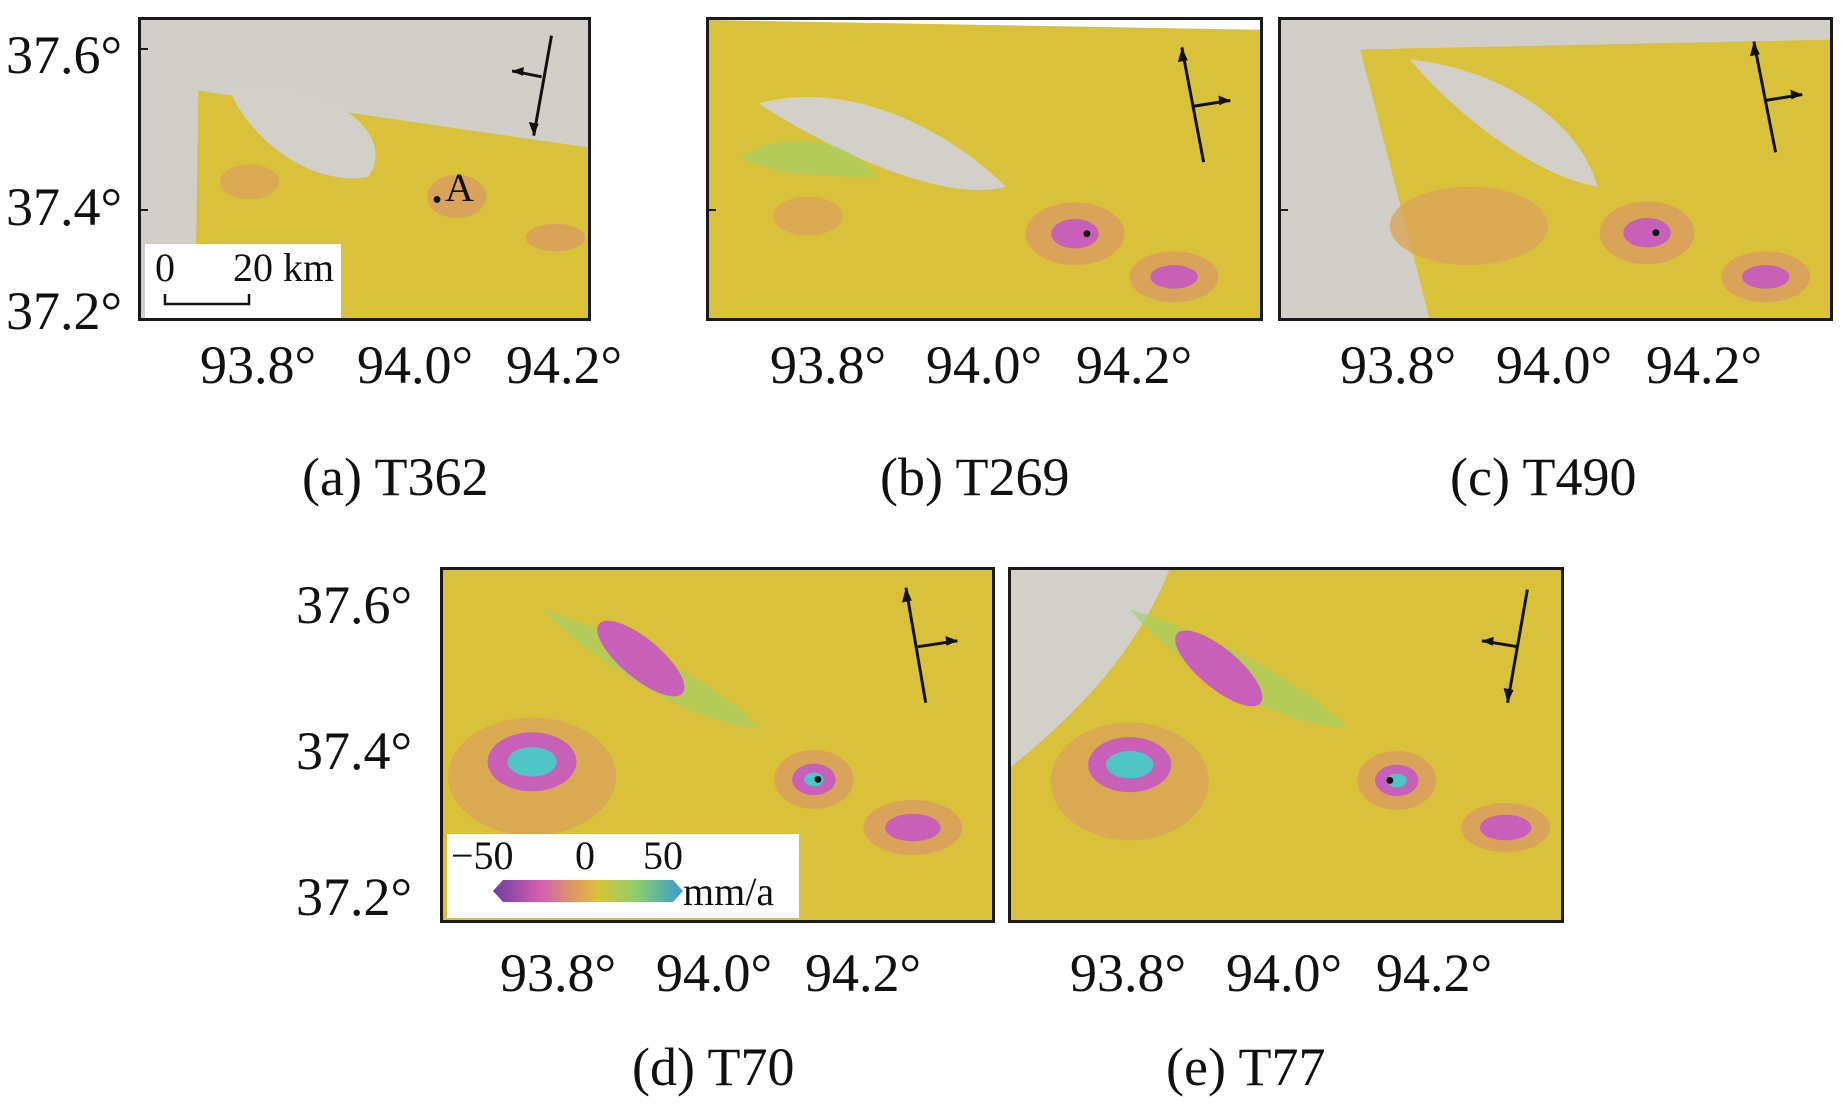  Describe the element at coordinates (975, 477) in the screenshot. I see `caption-b: (b) T269` at that location.